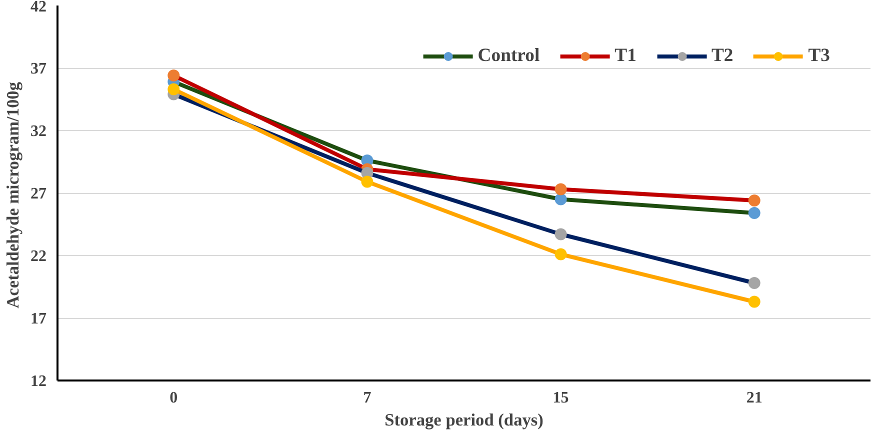  What do you see at coordinates (38, 8) in the screenshot?
I see `y-tick-label: 42` at bounding box center [38, 8].